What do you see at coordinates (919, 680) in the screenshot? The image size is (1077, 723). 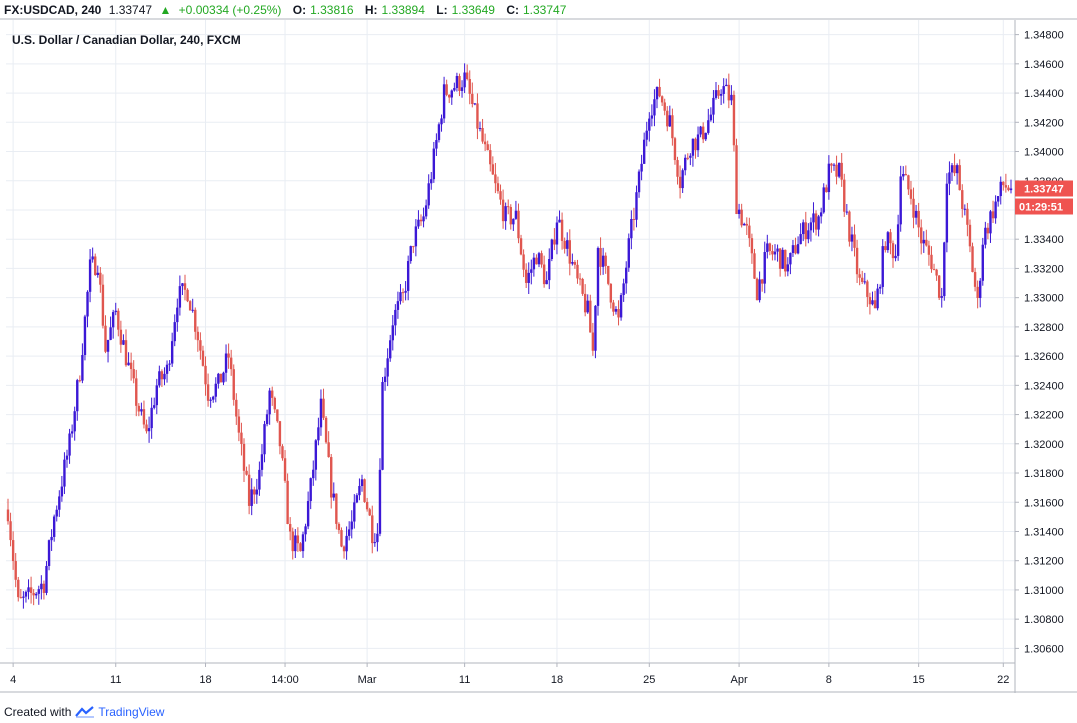 I see `x-tick-label: 15` at bounding box center [919, 680].